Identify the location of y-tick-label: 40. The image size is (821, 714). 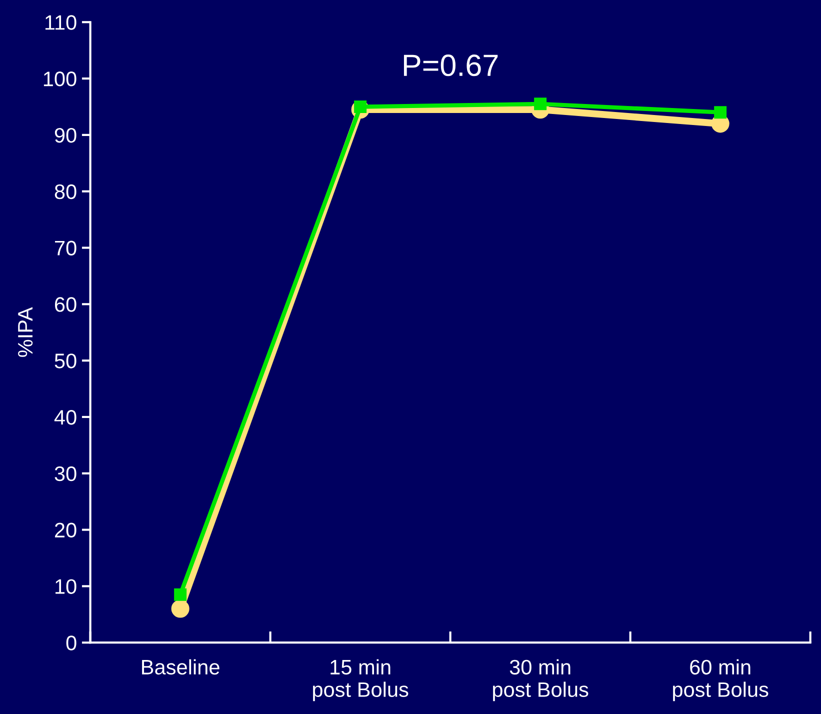
(65, 417).